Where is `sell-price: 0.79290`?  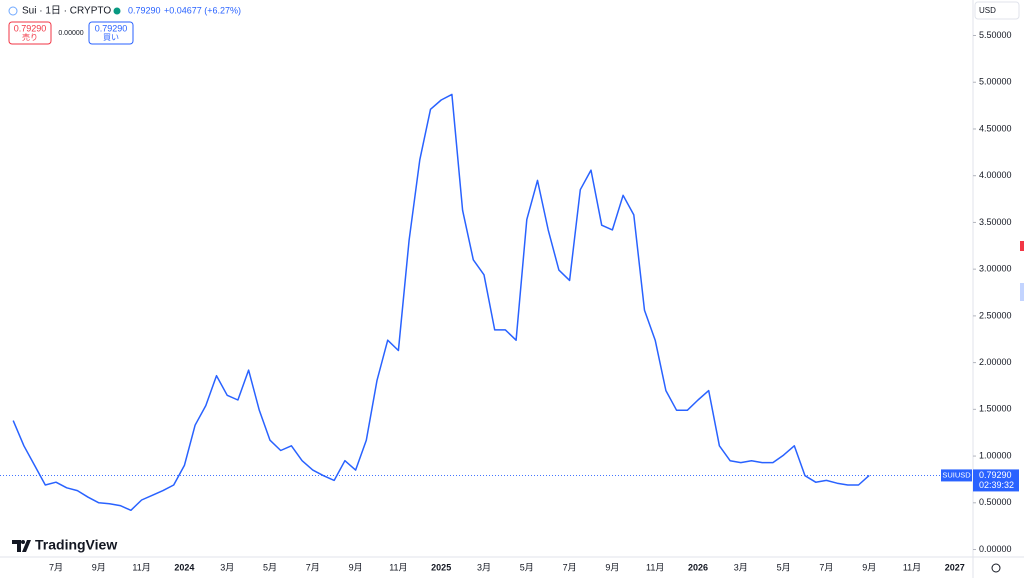 sell-price: 0.79290 is located at coordinates (30, 28).